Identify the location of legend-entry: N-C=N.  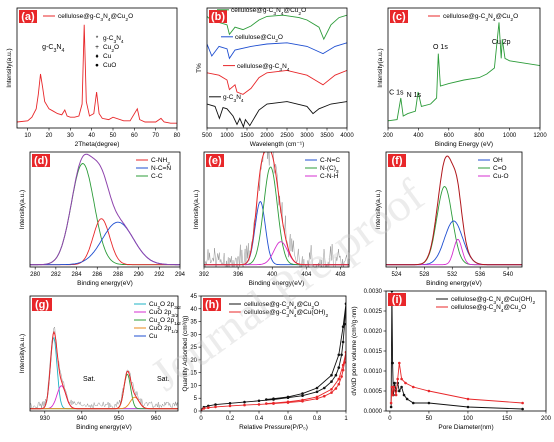
(161, 168).